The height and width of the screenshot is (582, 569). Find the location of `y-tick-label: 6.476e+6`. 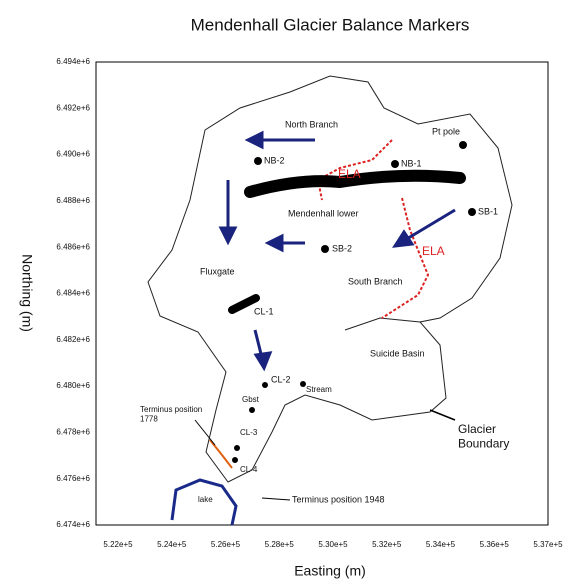

y-tick-label: 6.476e+6 is located at coordinates (73, 478).